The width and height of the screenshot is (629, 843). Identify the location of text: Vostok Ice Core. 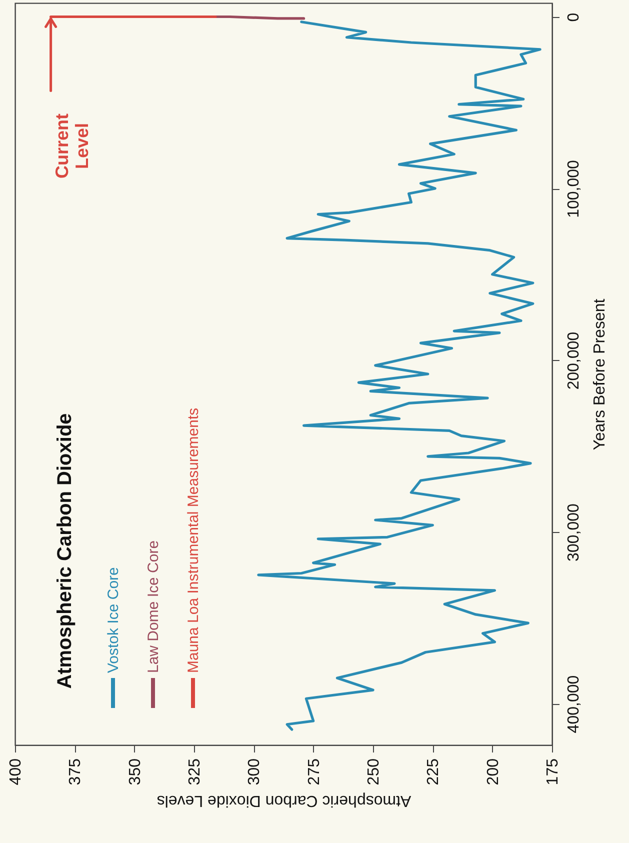
(113, 620).